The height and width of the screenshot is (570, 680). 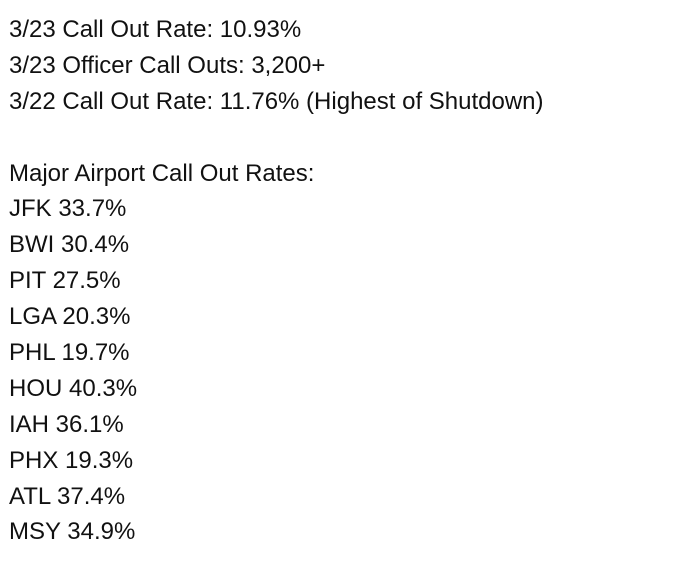 I want to click on list-heading: Major Airport Call Out Rates:, so click(x=162, y=173).